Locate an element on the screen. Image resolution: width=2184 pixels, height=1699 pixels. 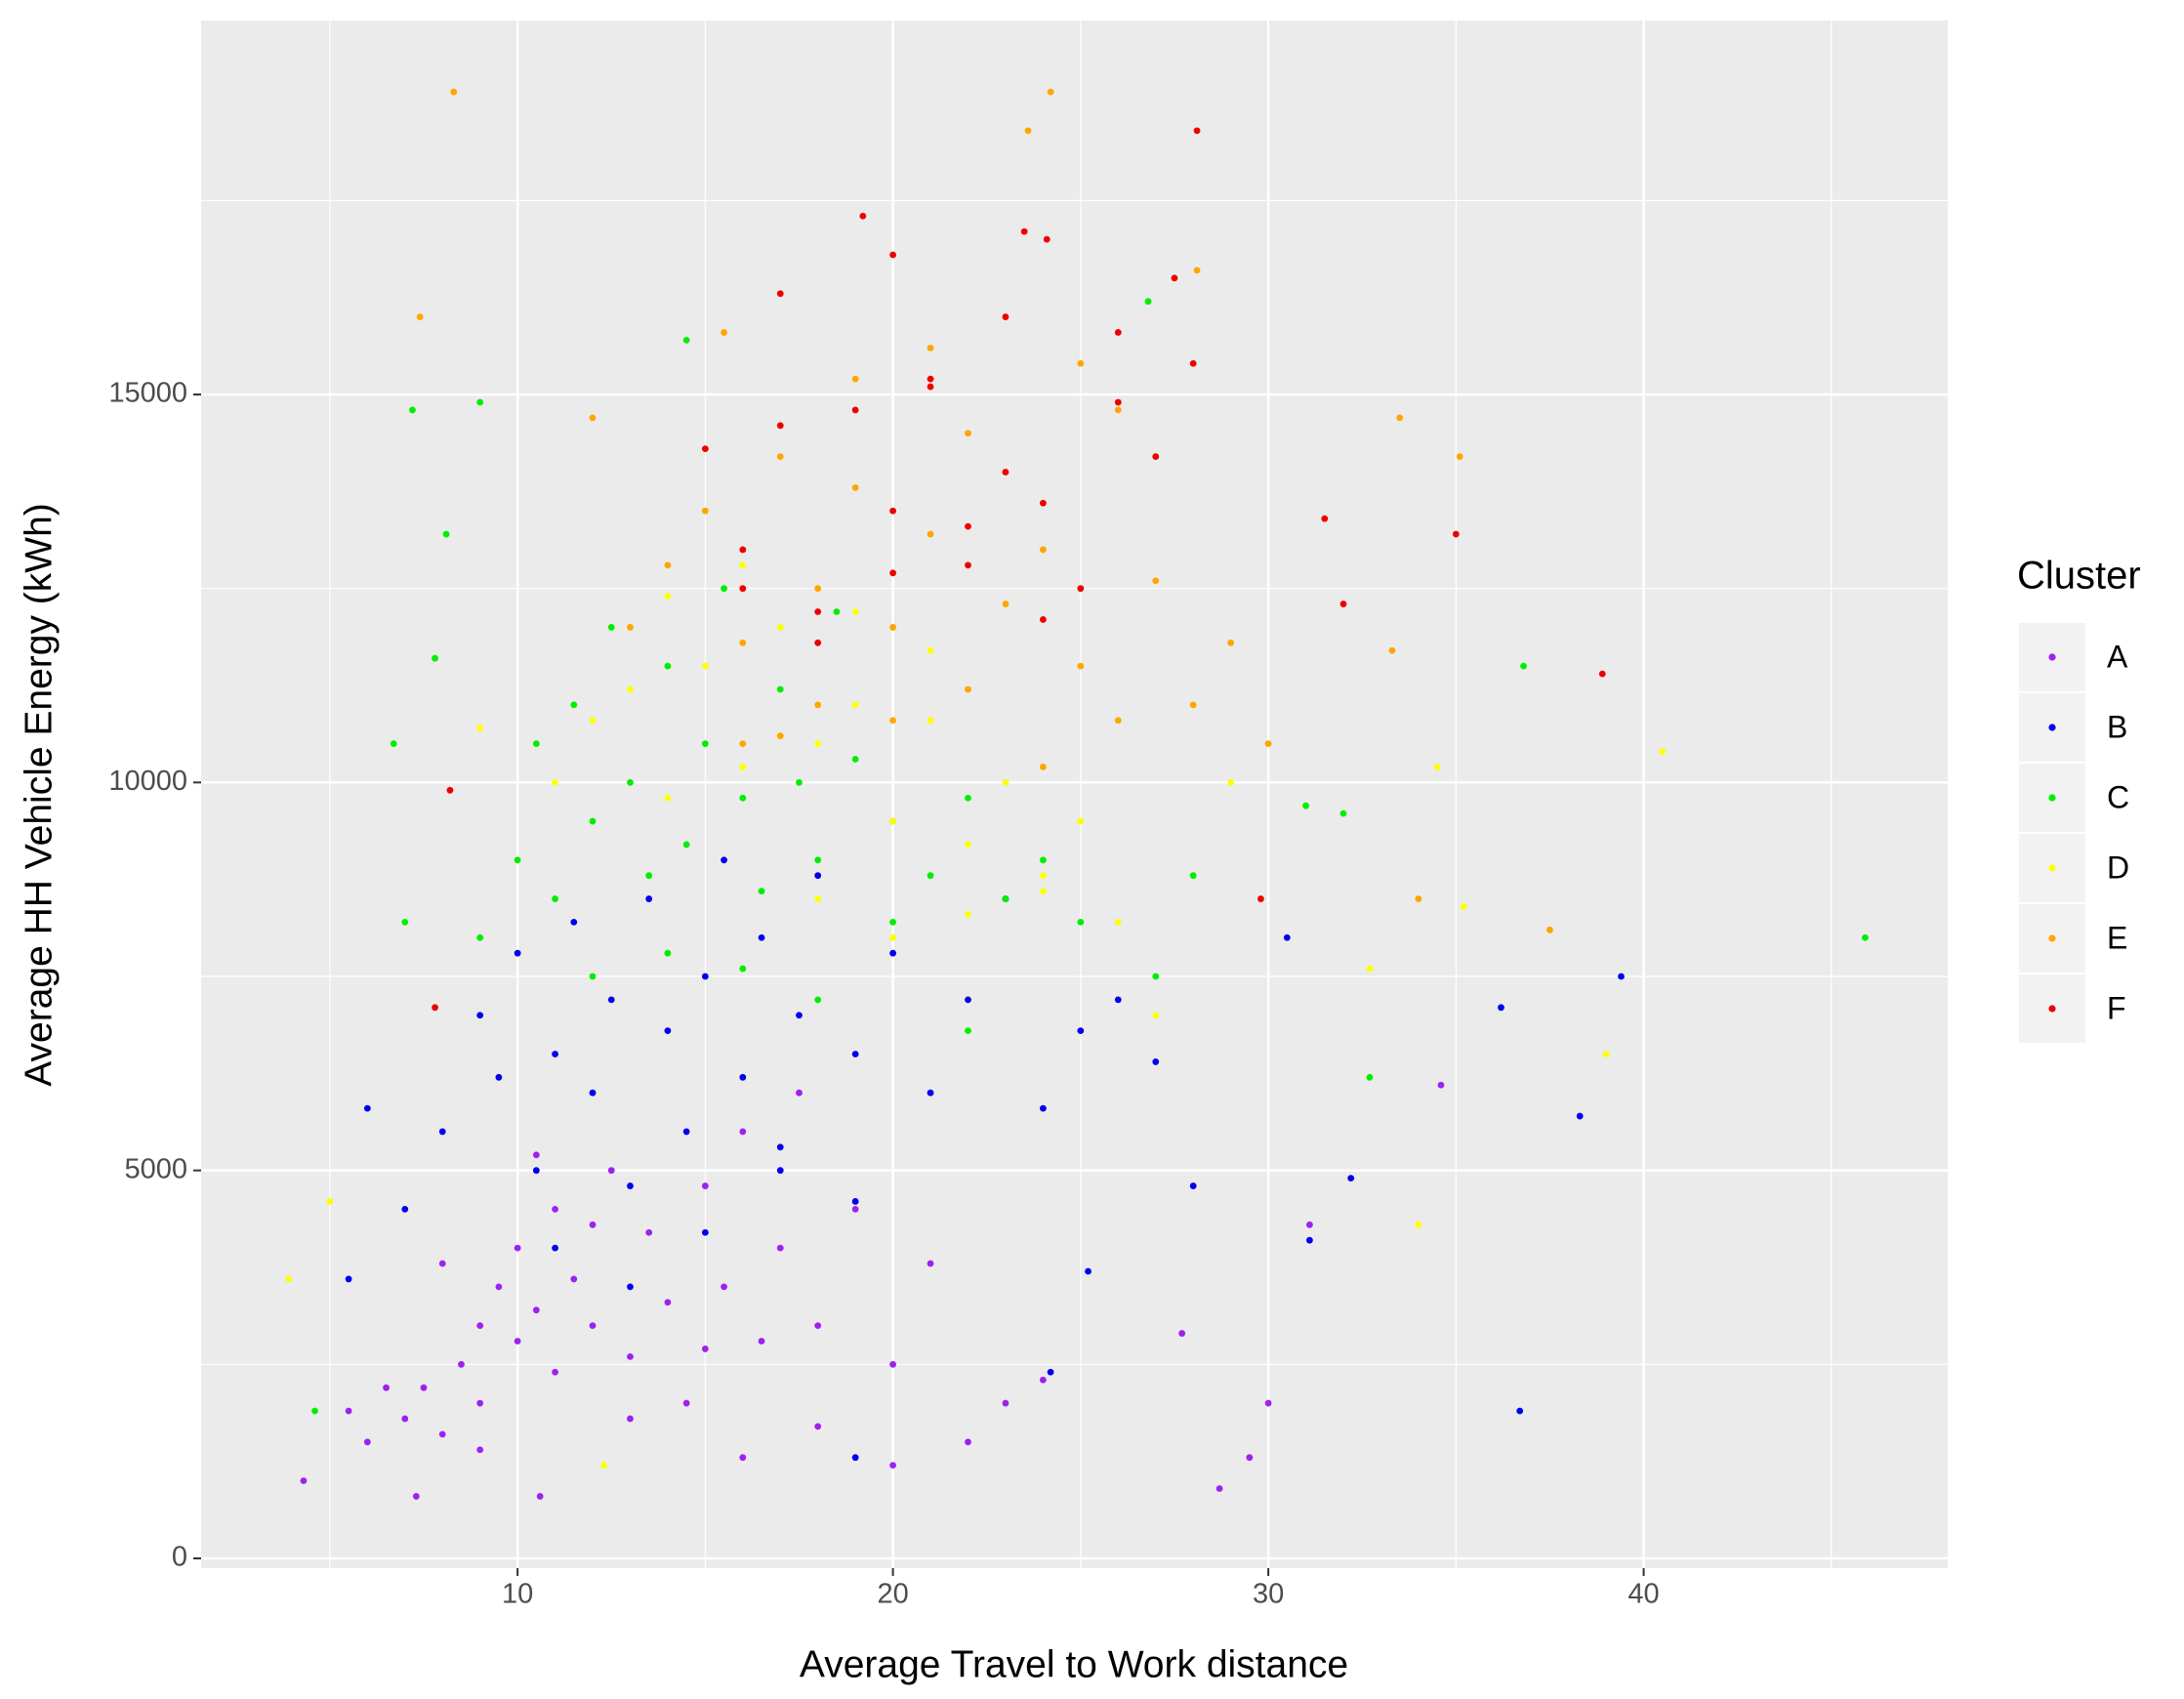
y-axis-title: Average HH Vehicle Energy (kWh) is located at coordinates (39, 795).